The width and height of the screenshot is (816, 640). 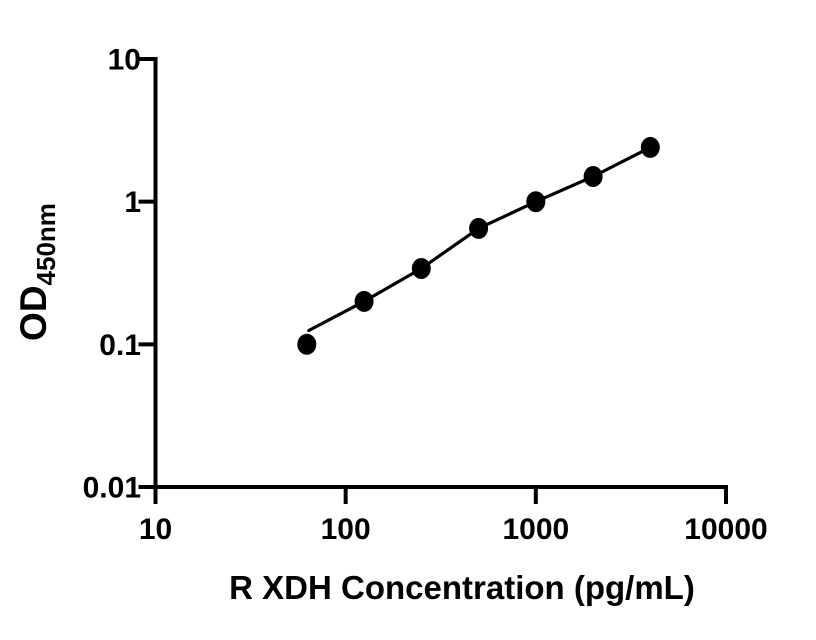 What do you see at coordinates (535, 529) in the screenshot?
I see `x-tick-label: 1000` at bounding box center [535, 529].